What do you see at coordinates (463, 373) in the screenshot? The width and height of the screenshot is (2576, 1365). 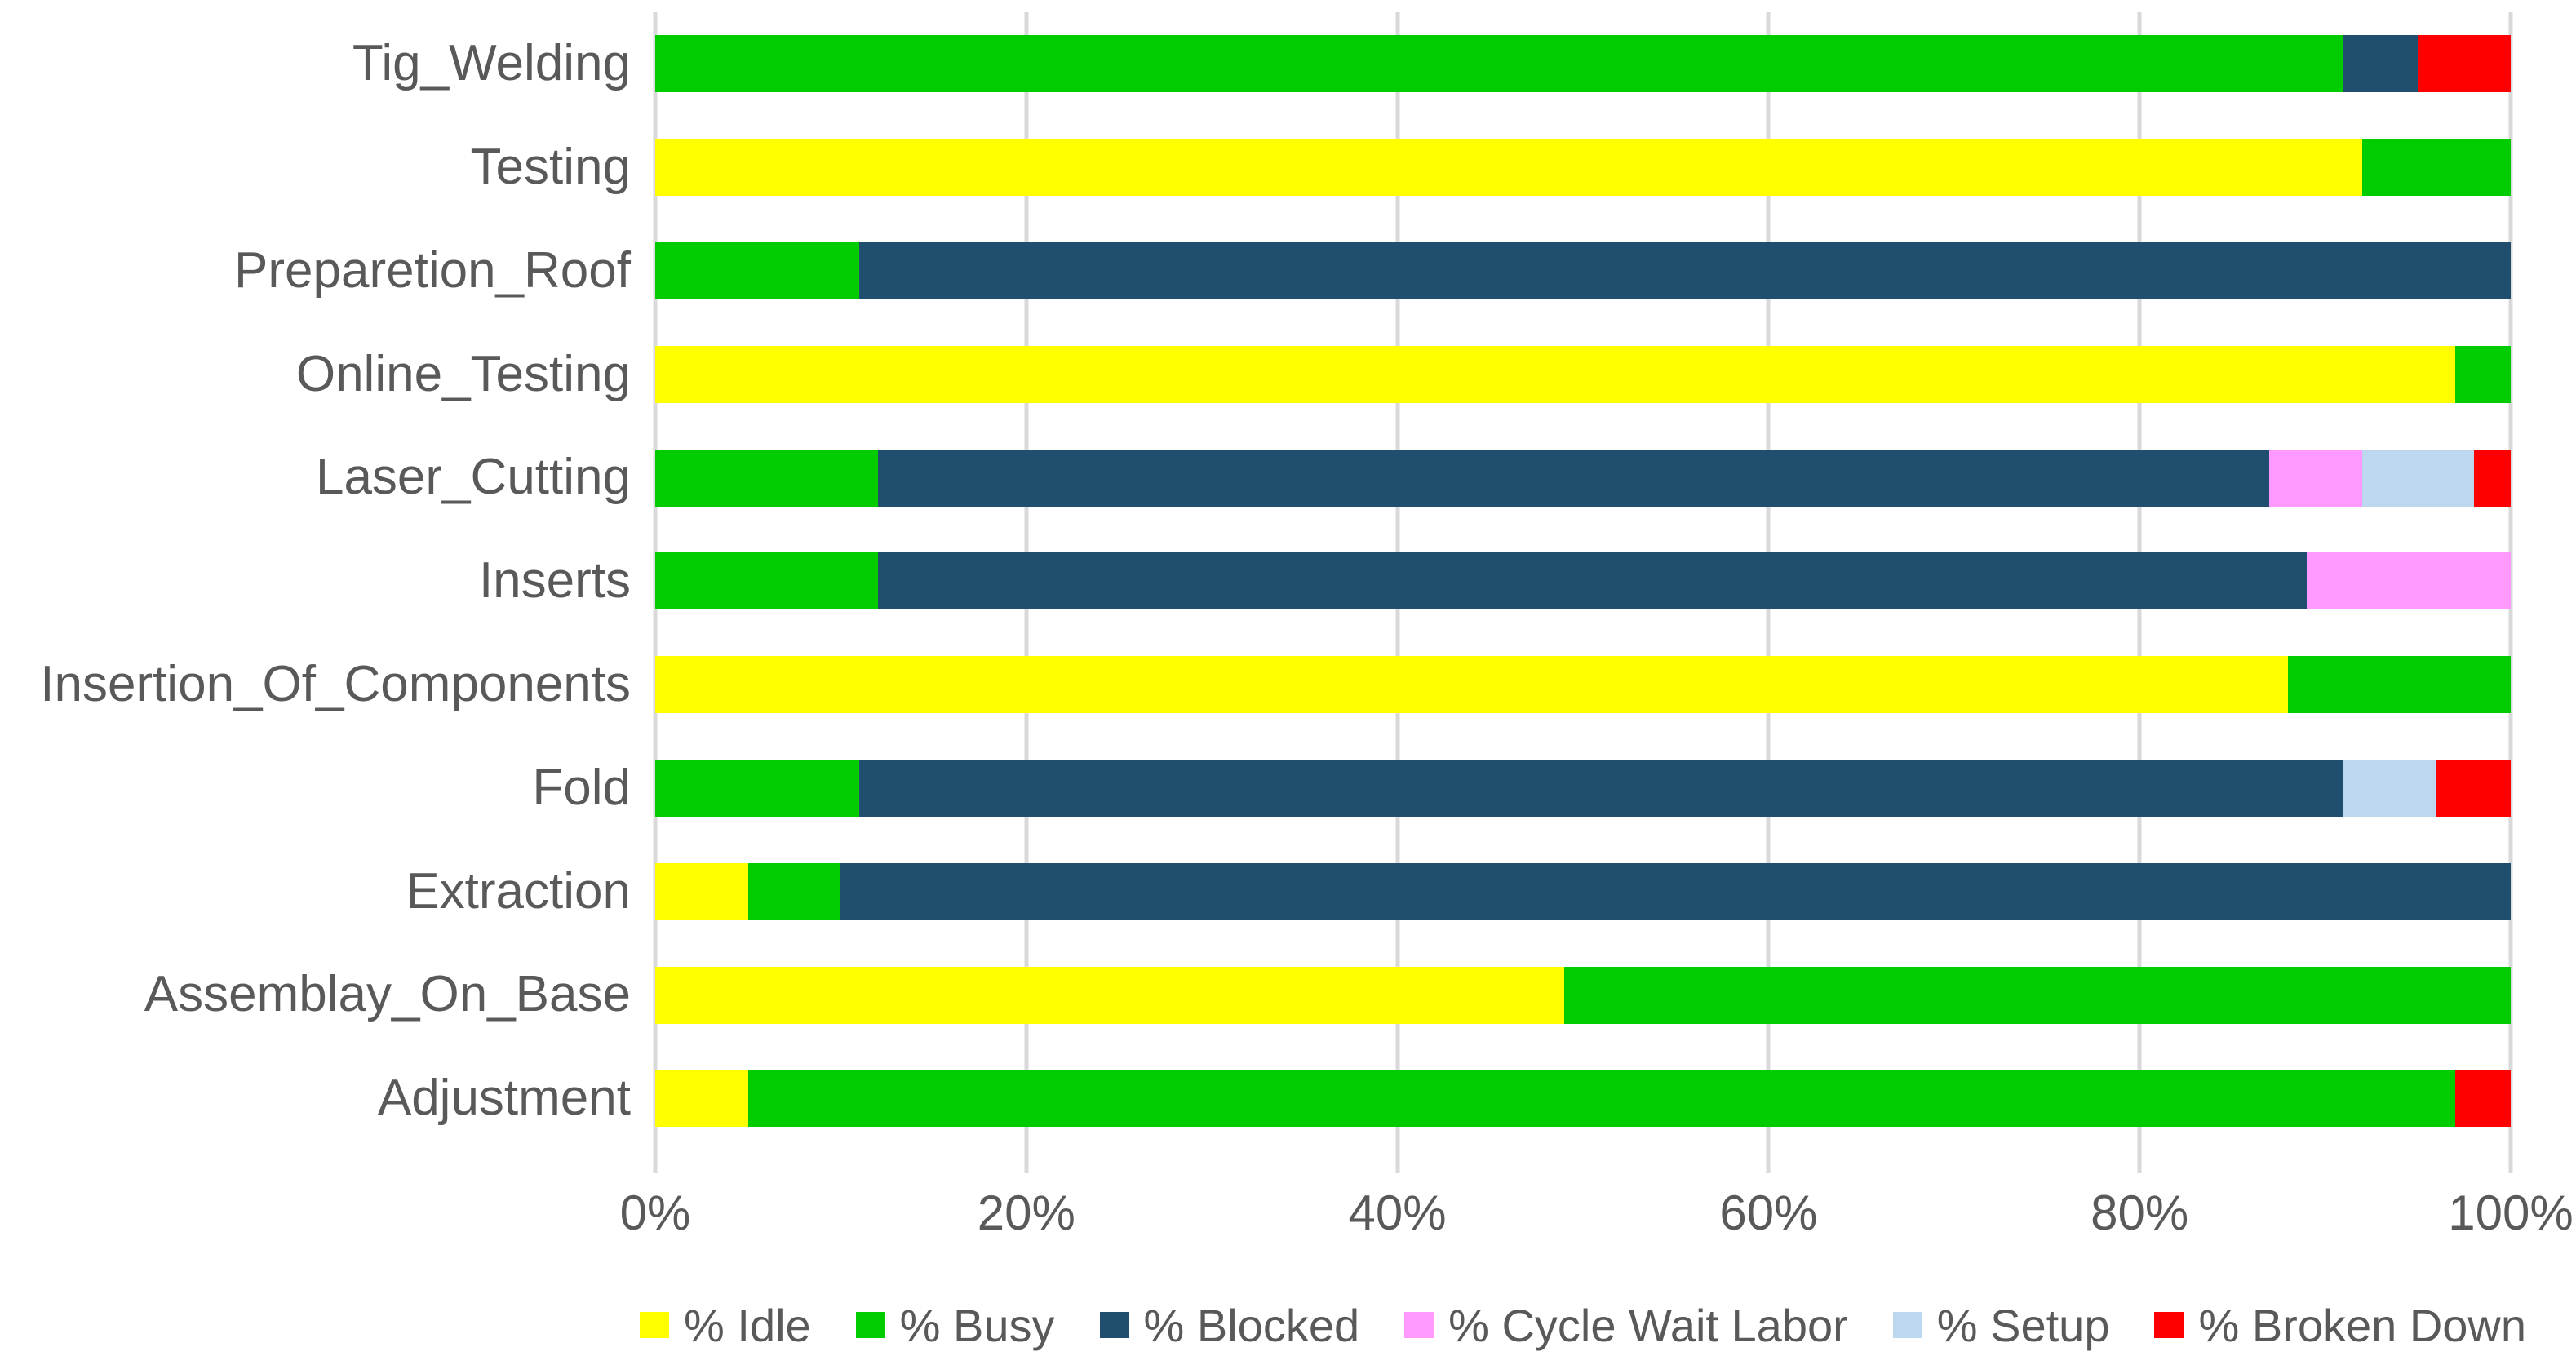 I see `category-label: Online_Testing` at bounding box center [463, 373].